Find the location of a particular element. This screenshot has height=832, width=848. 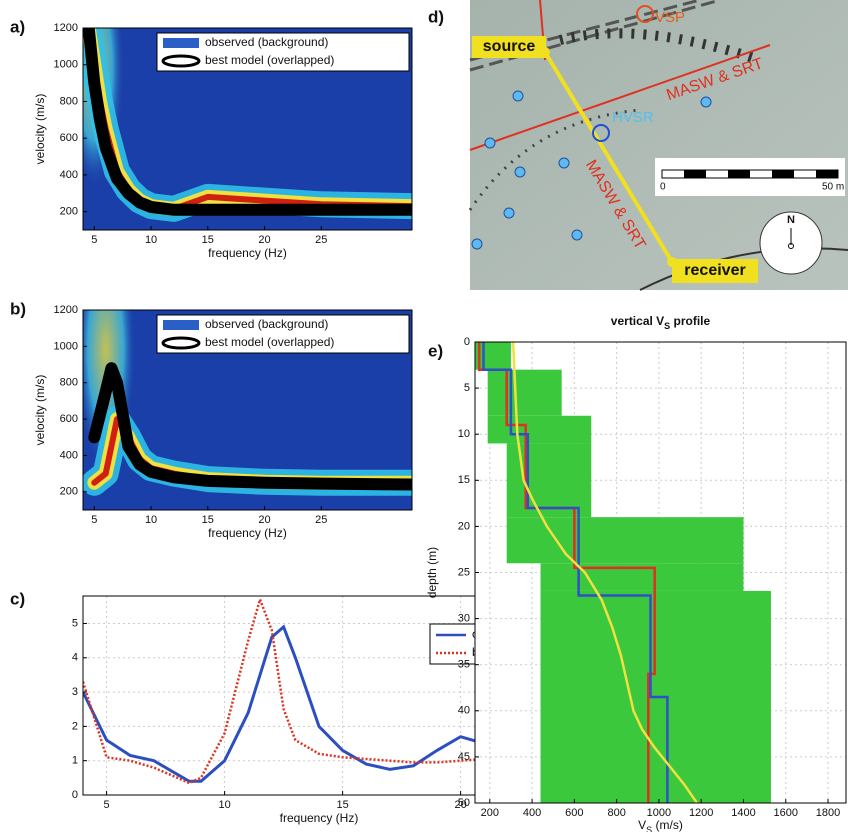

chart-title-part: S is located at coordinates (667, 326).